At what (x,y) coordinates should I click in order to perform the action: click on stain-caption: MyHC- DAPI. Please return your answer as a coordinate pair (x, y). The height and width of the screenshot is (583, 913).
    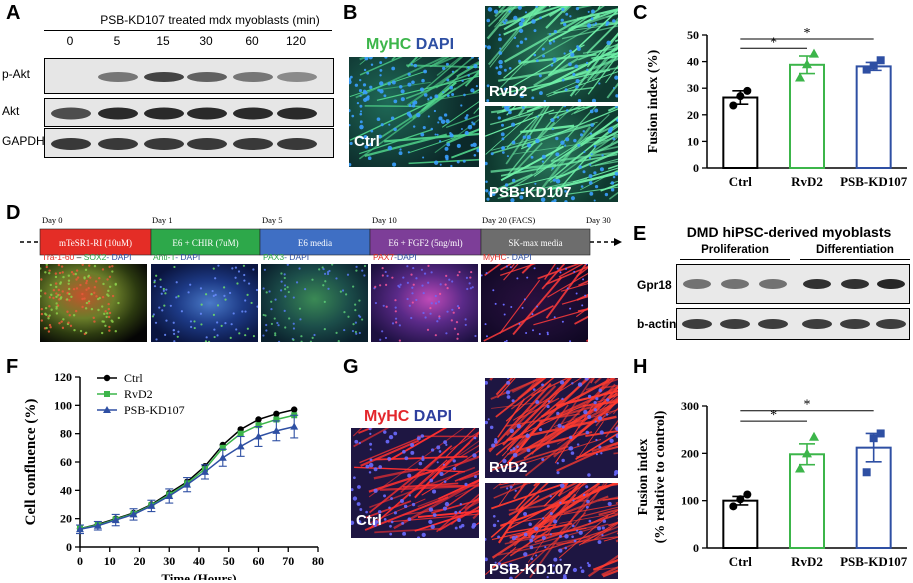
    Looking at the image, I should click on (507, 257).